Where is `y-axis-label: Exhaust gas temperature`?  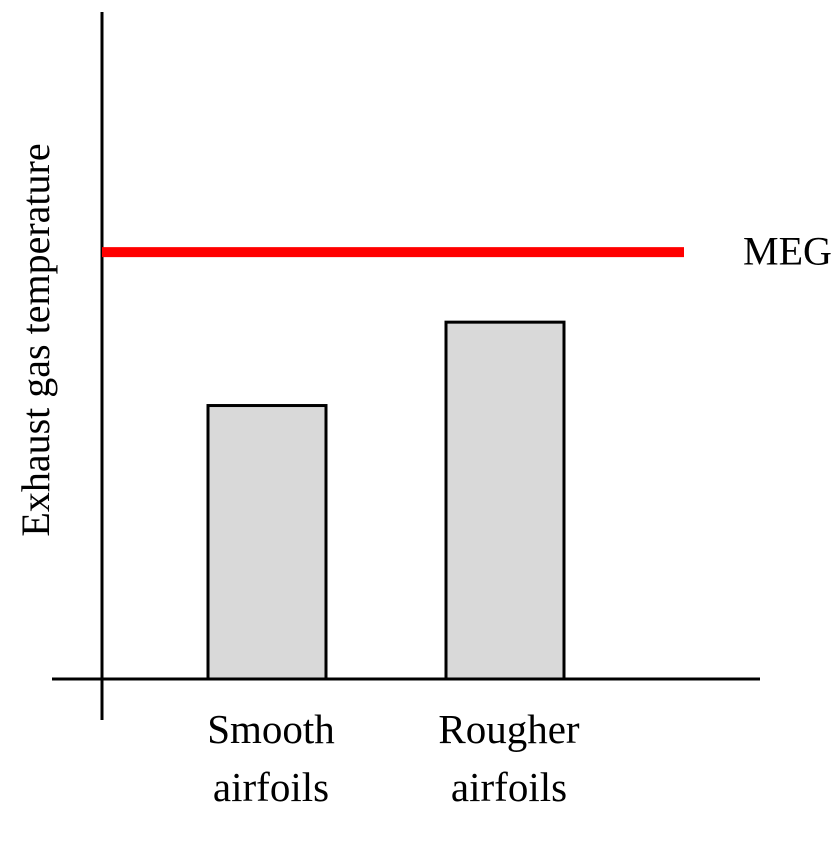 y-axis-label: Exhaust gas temperature is located at coordinates (35, 339).